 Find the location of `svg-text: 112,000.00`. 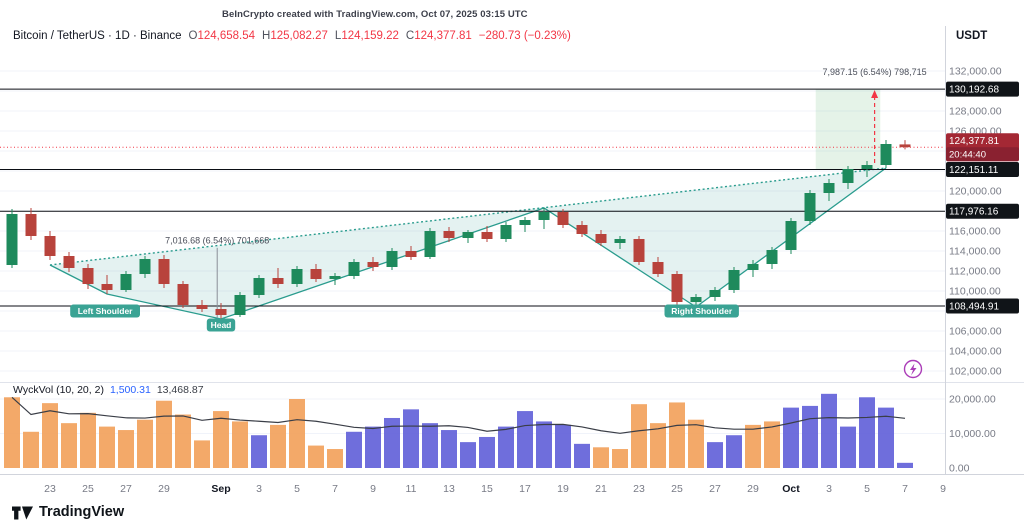

svg-text: 112,000.00 is located at coordinates (975, 272).